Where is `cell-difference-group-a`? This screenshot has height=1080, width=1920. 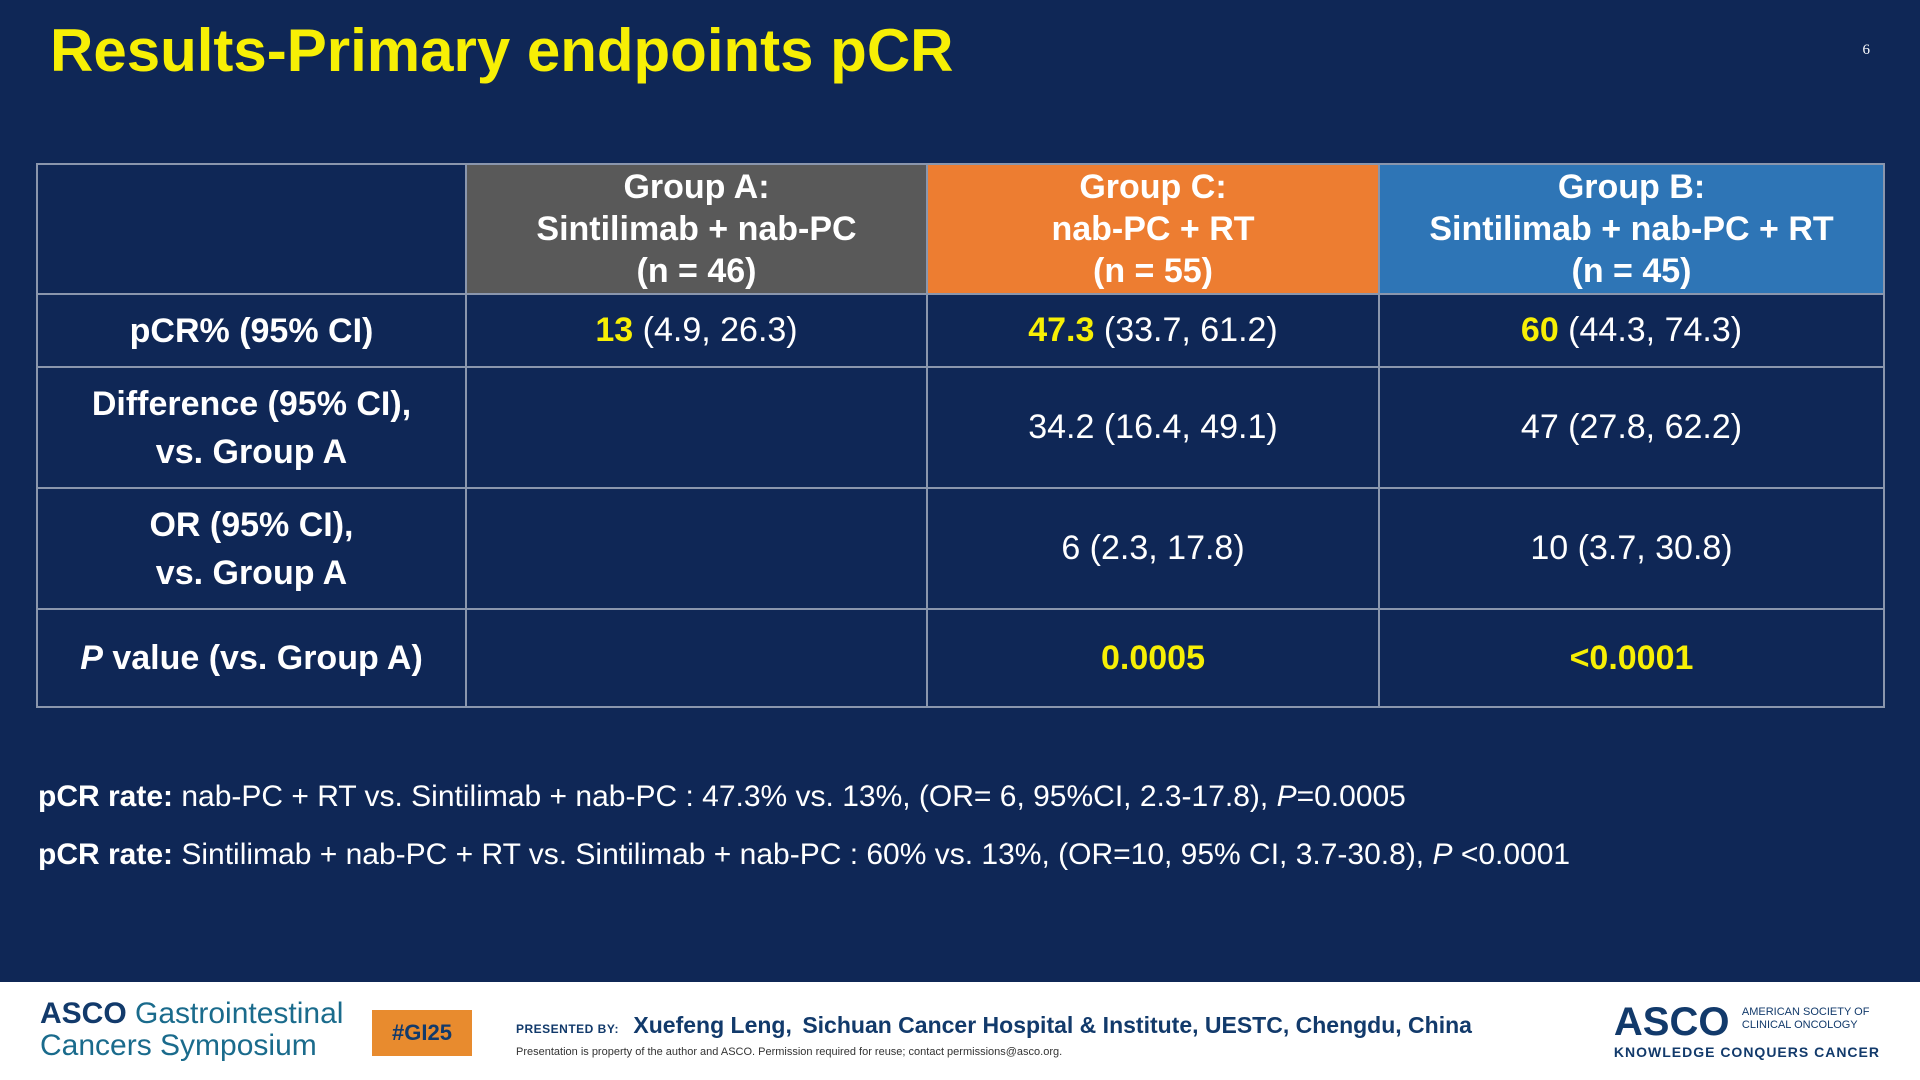 cell-difference-group-a is located at coordinates (696, 427).